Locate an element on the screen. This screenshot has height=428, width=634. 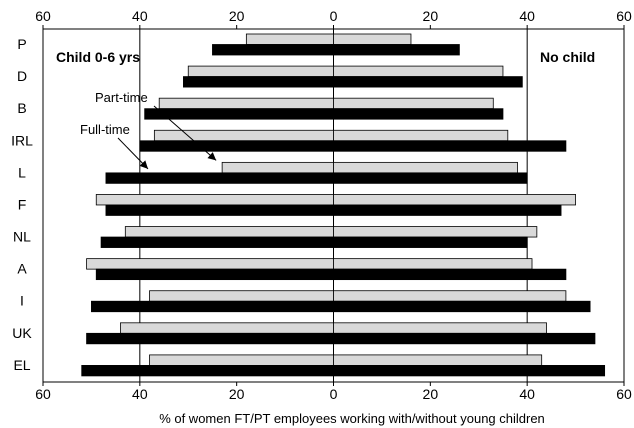
bar-child-full-time-i is located at coordinates (212, 306).